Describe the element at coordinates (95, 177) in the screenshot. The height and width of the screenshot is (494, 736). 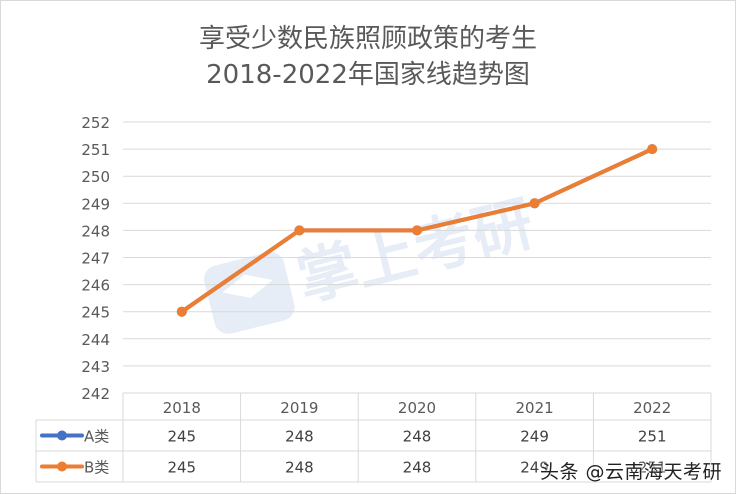
I see `y-tick-label: 250` at that location.